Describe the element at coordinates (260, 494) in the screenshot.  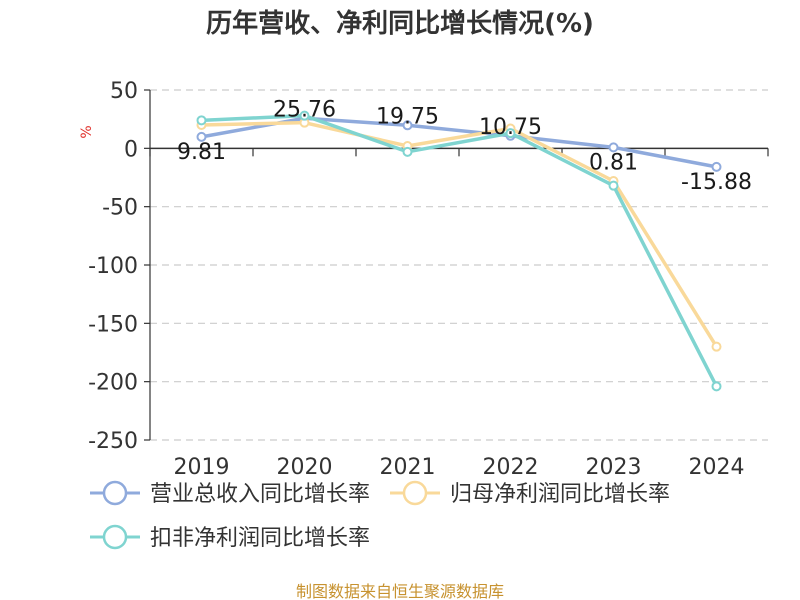
I see `legend-label: 营业总收入同比增长率` at that location.